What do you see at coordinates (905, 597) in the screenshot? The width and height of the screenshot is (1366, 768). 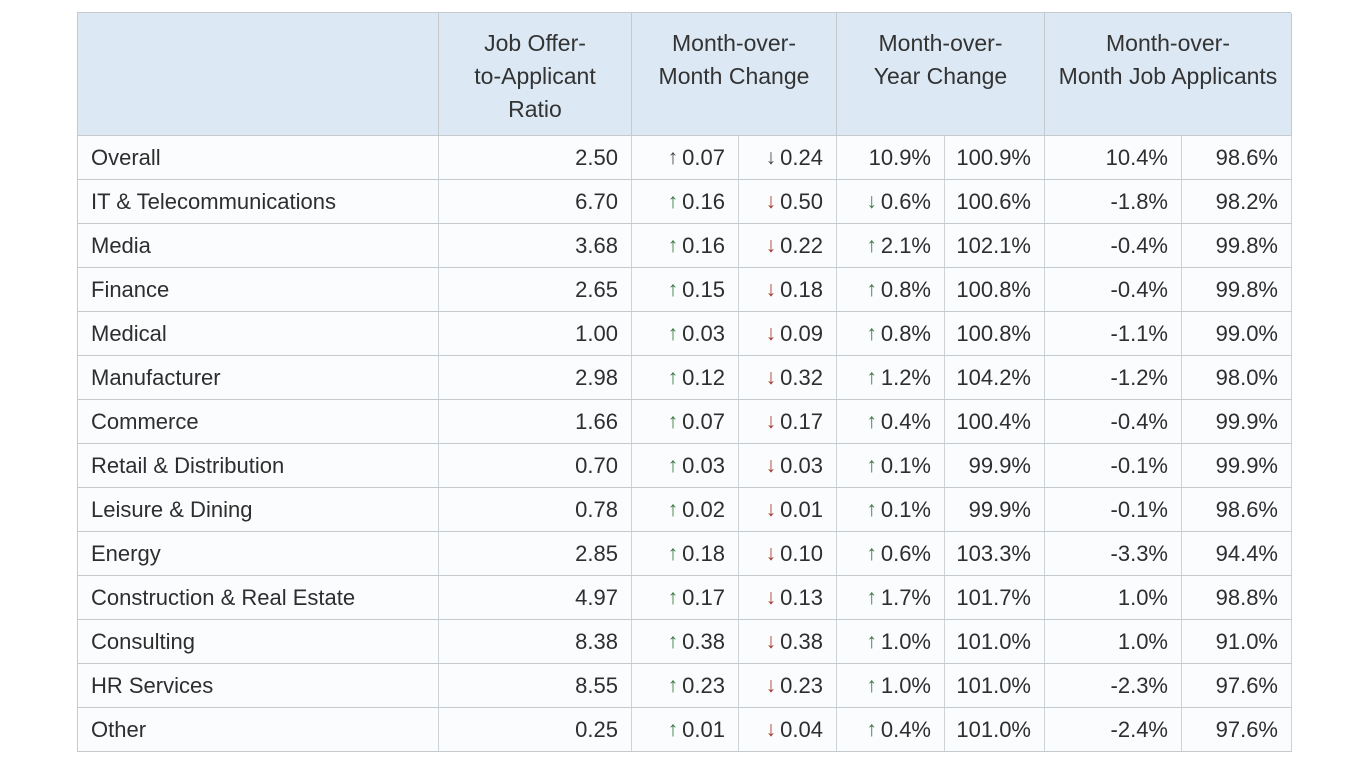 I see `cell-value: 1.7%` at bounding box center [905, 597].